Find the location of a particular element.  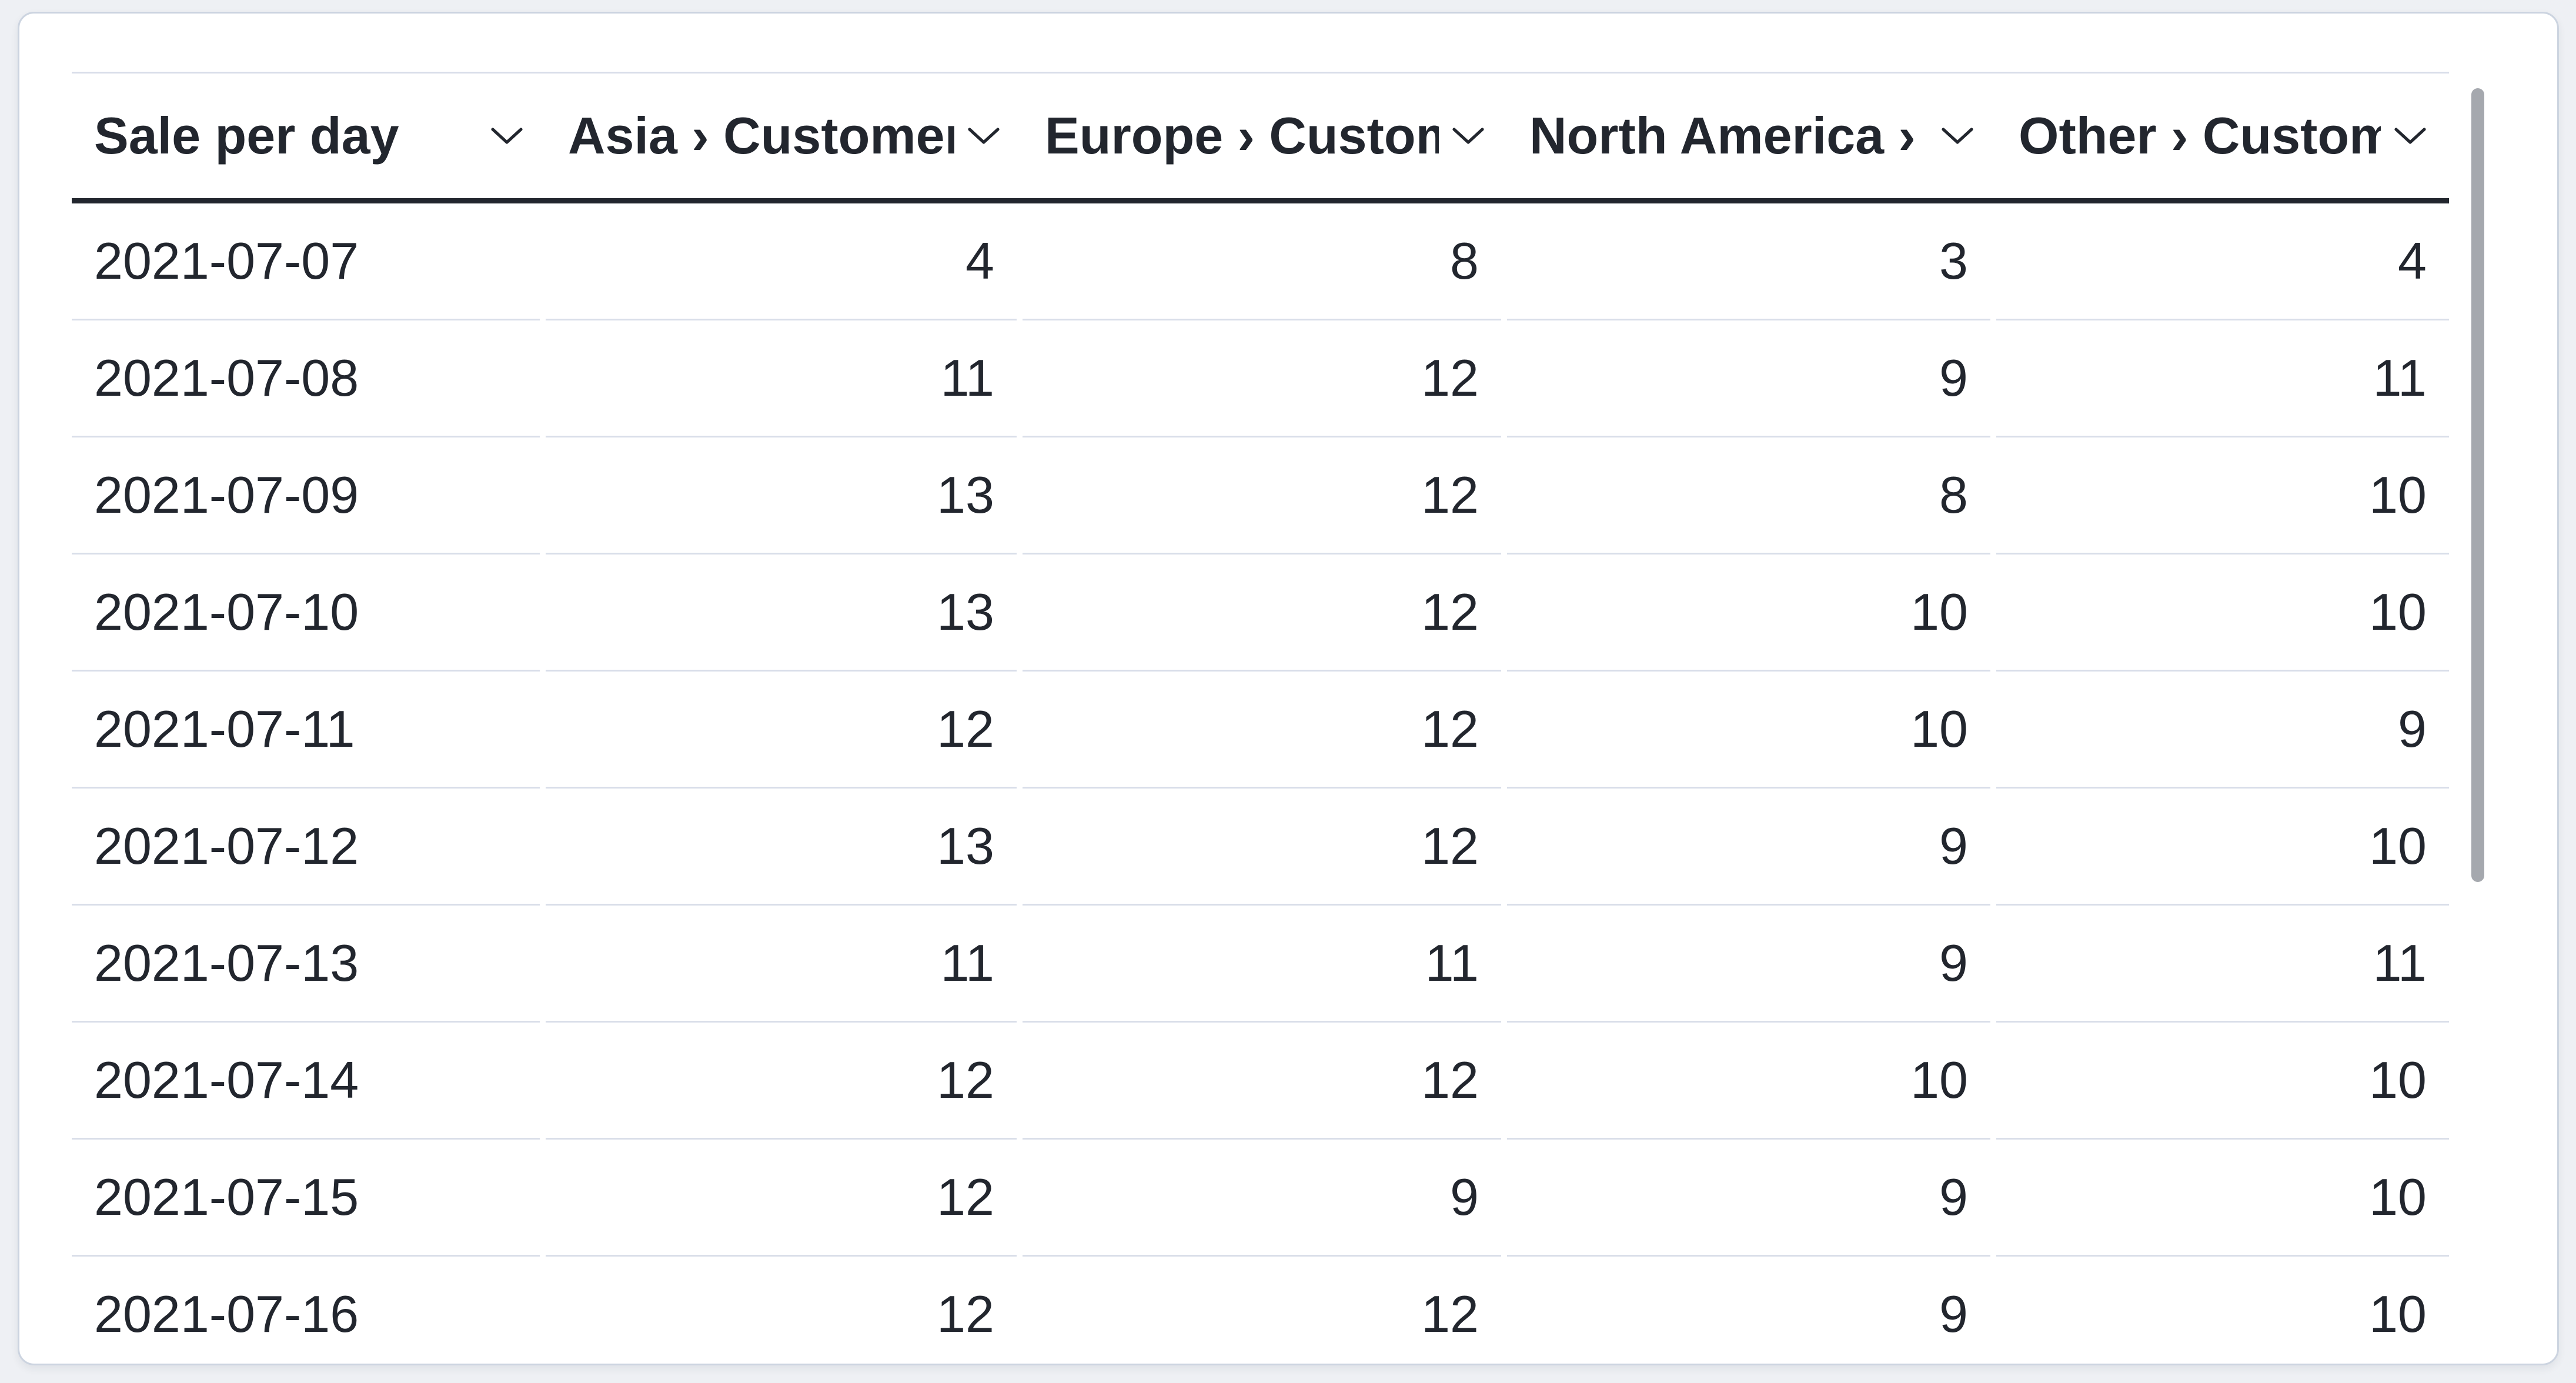

column-header-label: Europe › Customers is located at coordinates (1242, 135).